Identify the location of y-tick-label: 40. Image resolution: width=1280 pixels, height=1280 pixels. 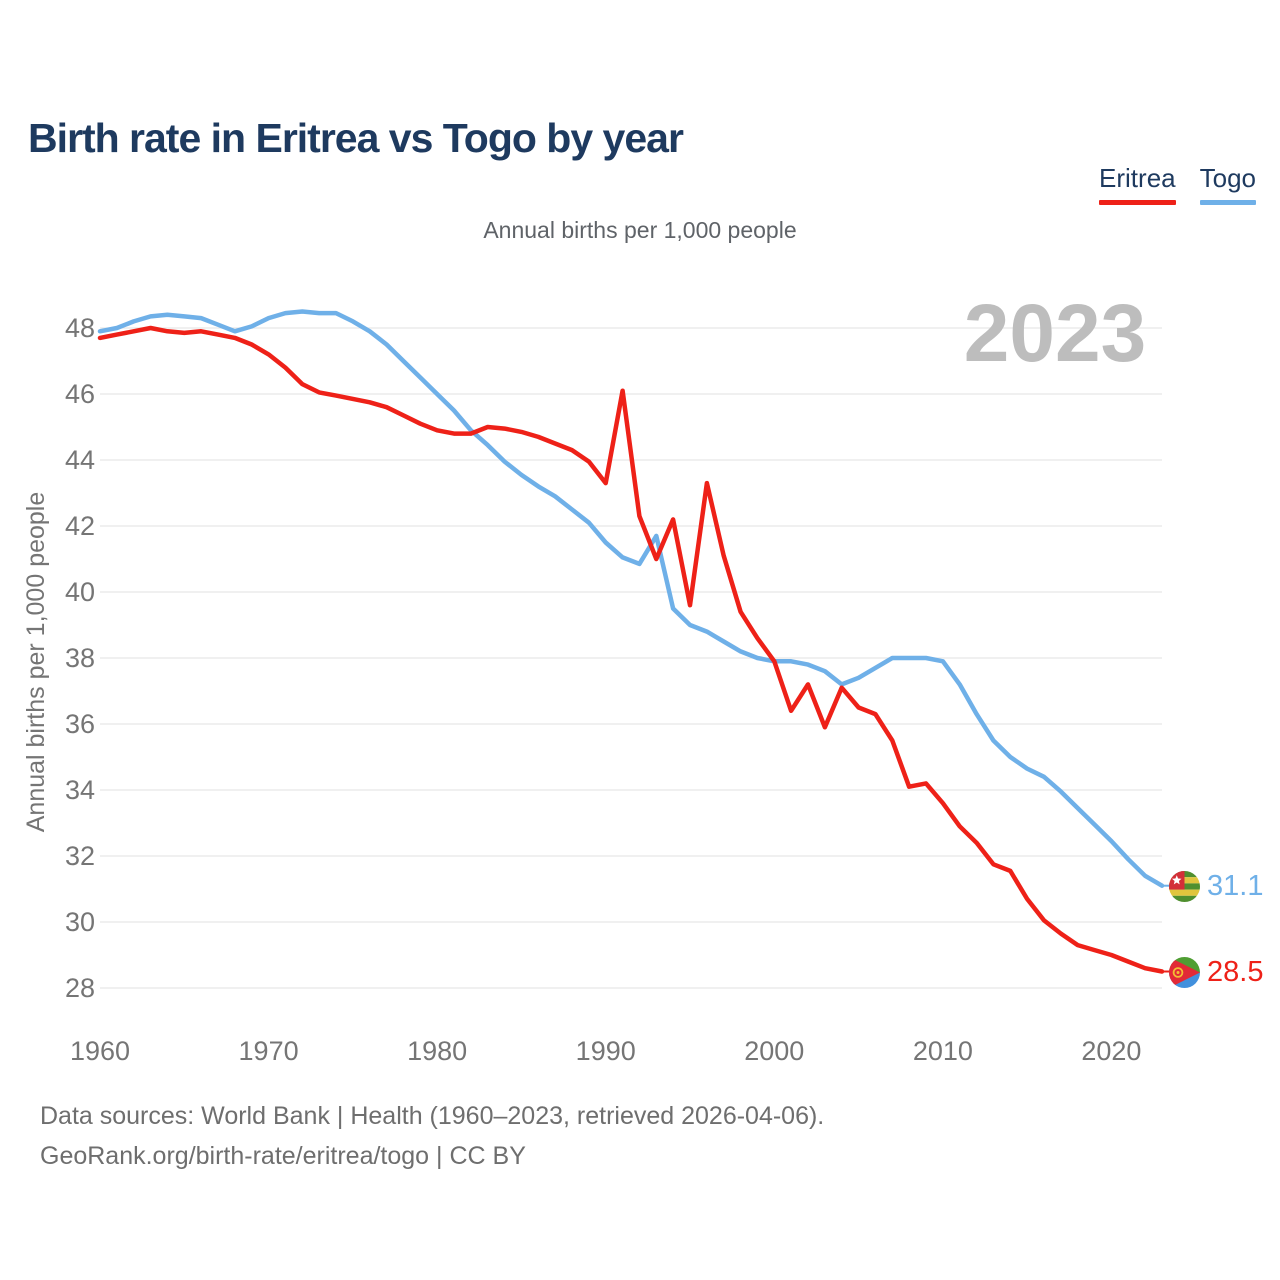
(80, 592).